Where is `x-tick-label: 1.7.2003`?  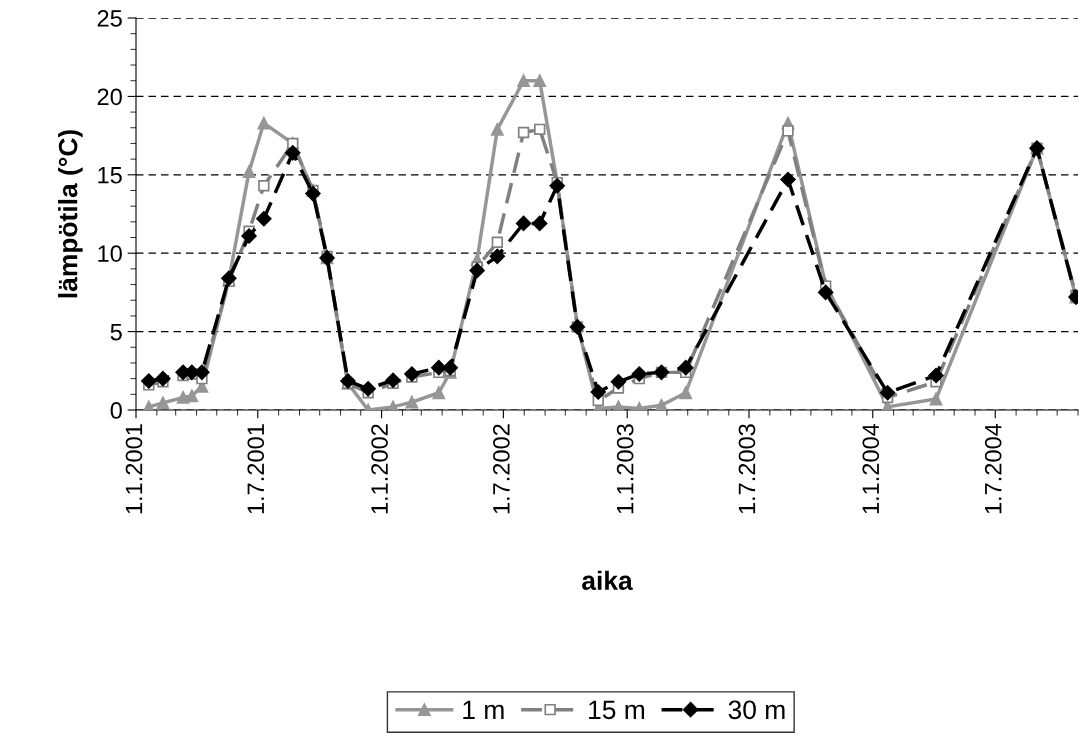 x-tick-label: 1.7.2003 is located at coordinates (747, 469).